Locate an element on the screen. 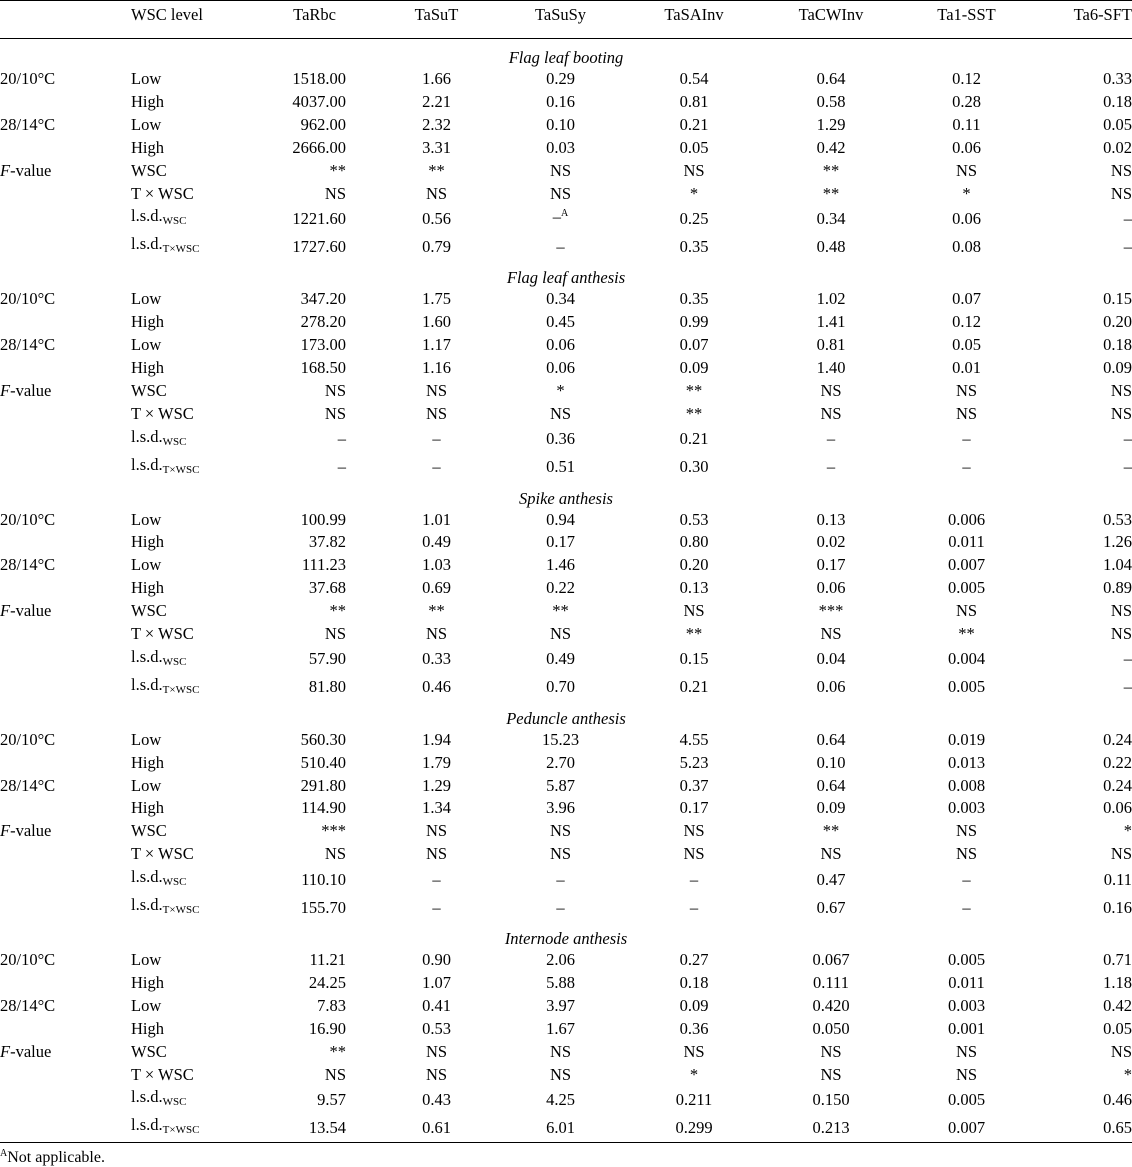 The width and height of the screenshot is (1132, 1167). value-cell: 0.46 is located at coordinates (436, 687).